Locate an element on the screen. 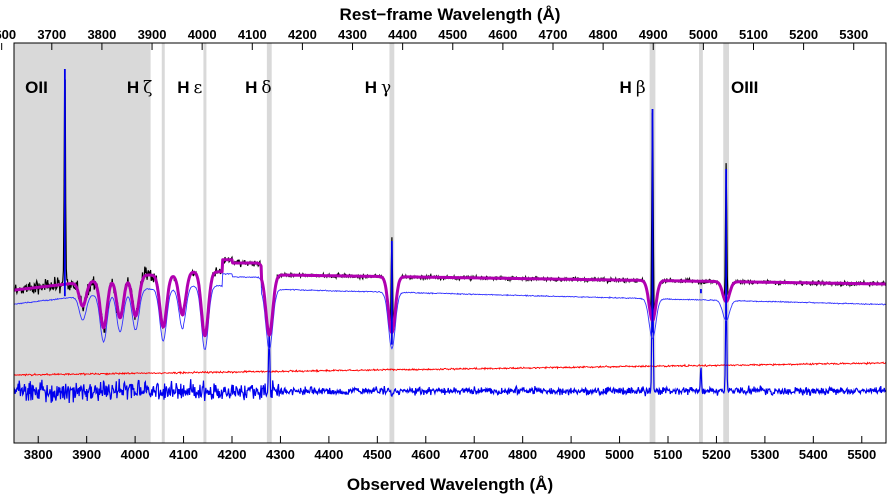  x2-tick-label: 5200 is located at coordinates (803, 34).